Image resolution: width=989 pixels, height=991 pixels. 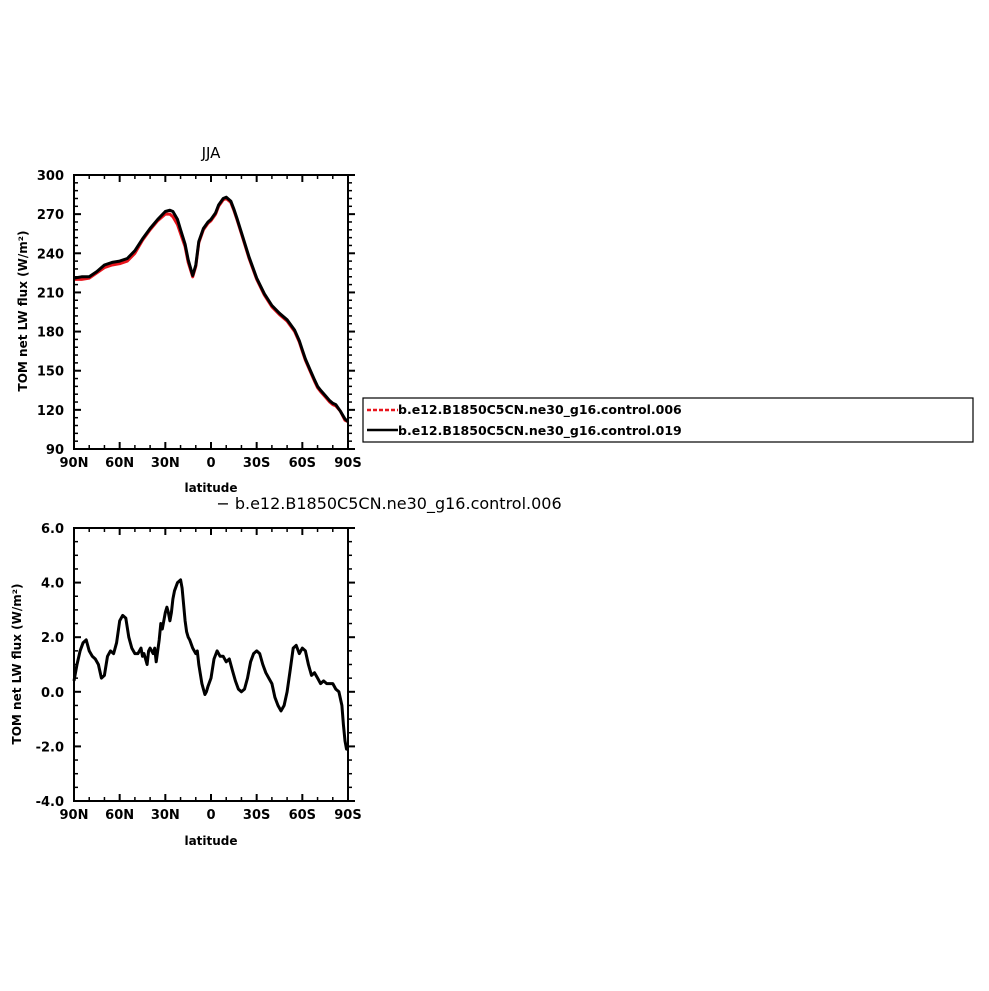 I want to click on bottom-y-axis-label: TOM net LW flux (W/m²), so click(x=17, y=664).